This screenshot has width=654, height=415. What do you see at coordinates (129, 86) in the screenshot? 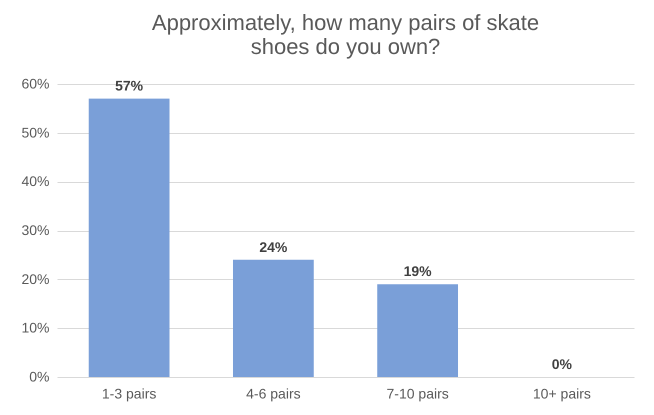
I see `data-label: 57%` at bounding box center [129, 86].